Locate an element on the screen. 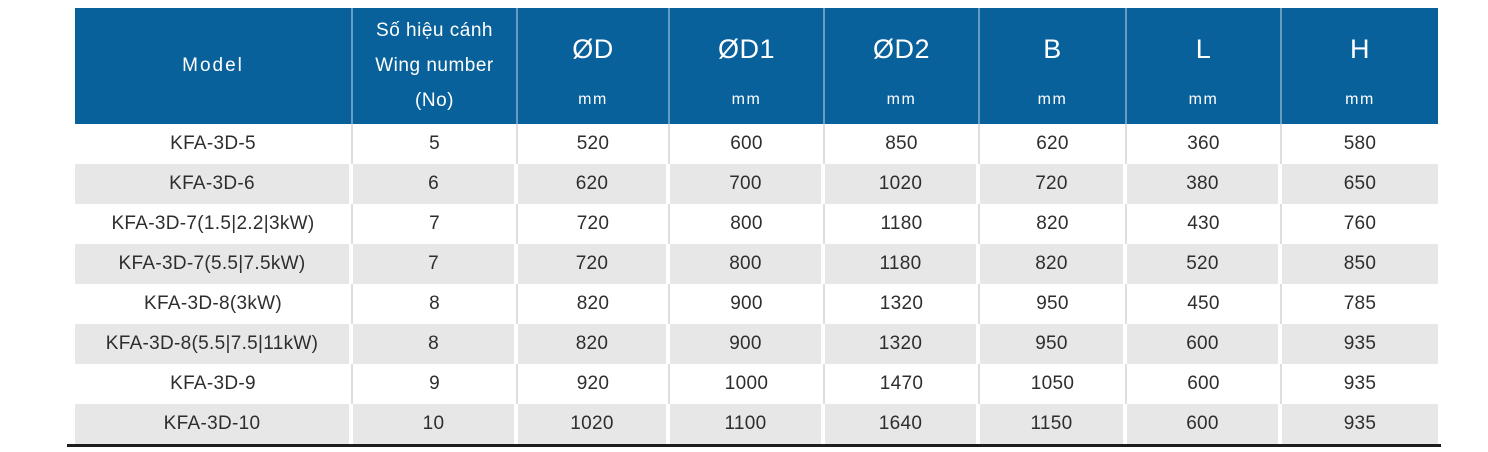  cell-model: KFA-3D-5 is located at coordinates (214, 144).